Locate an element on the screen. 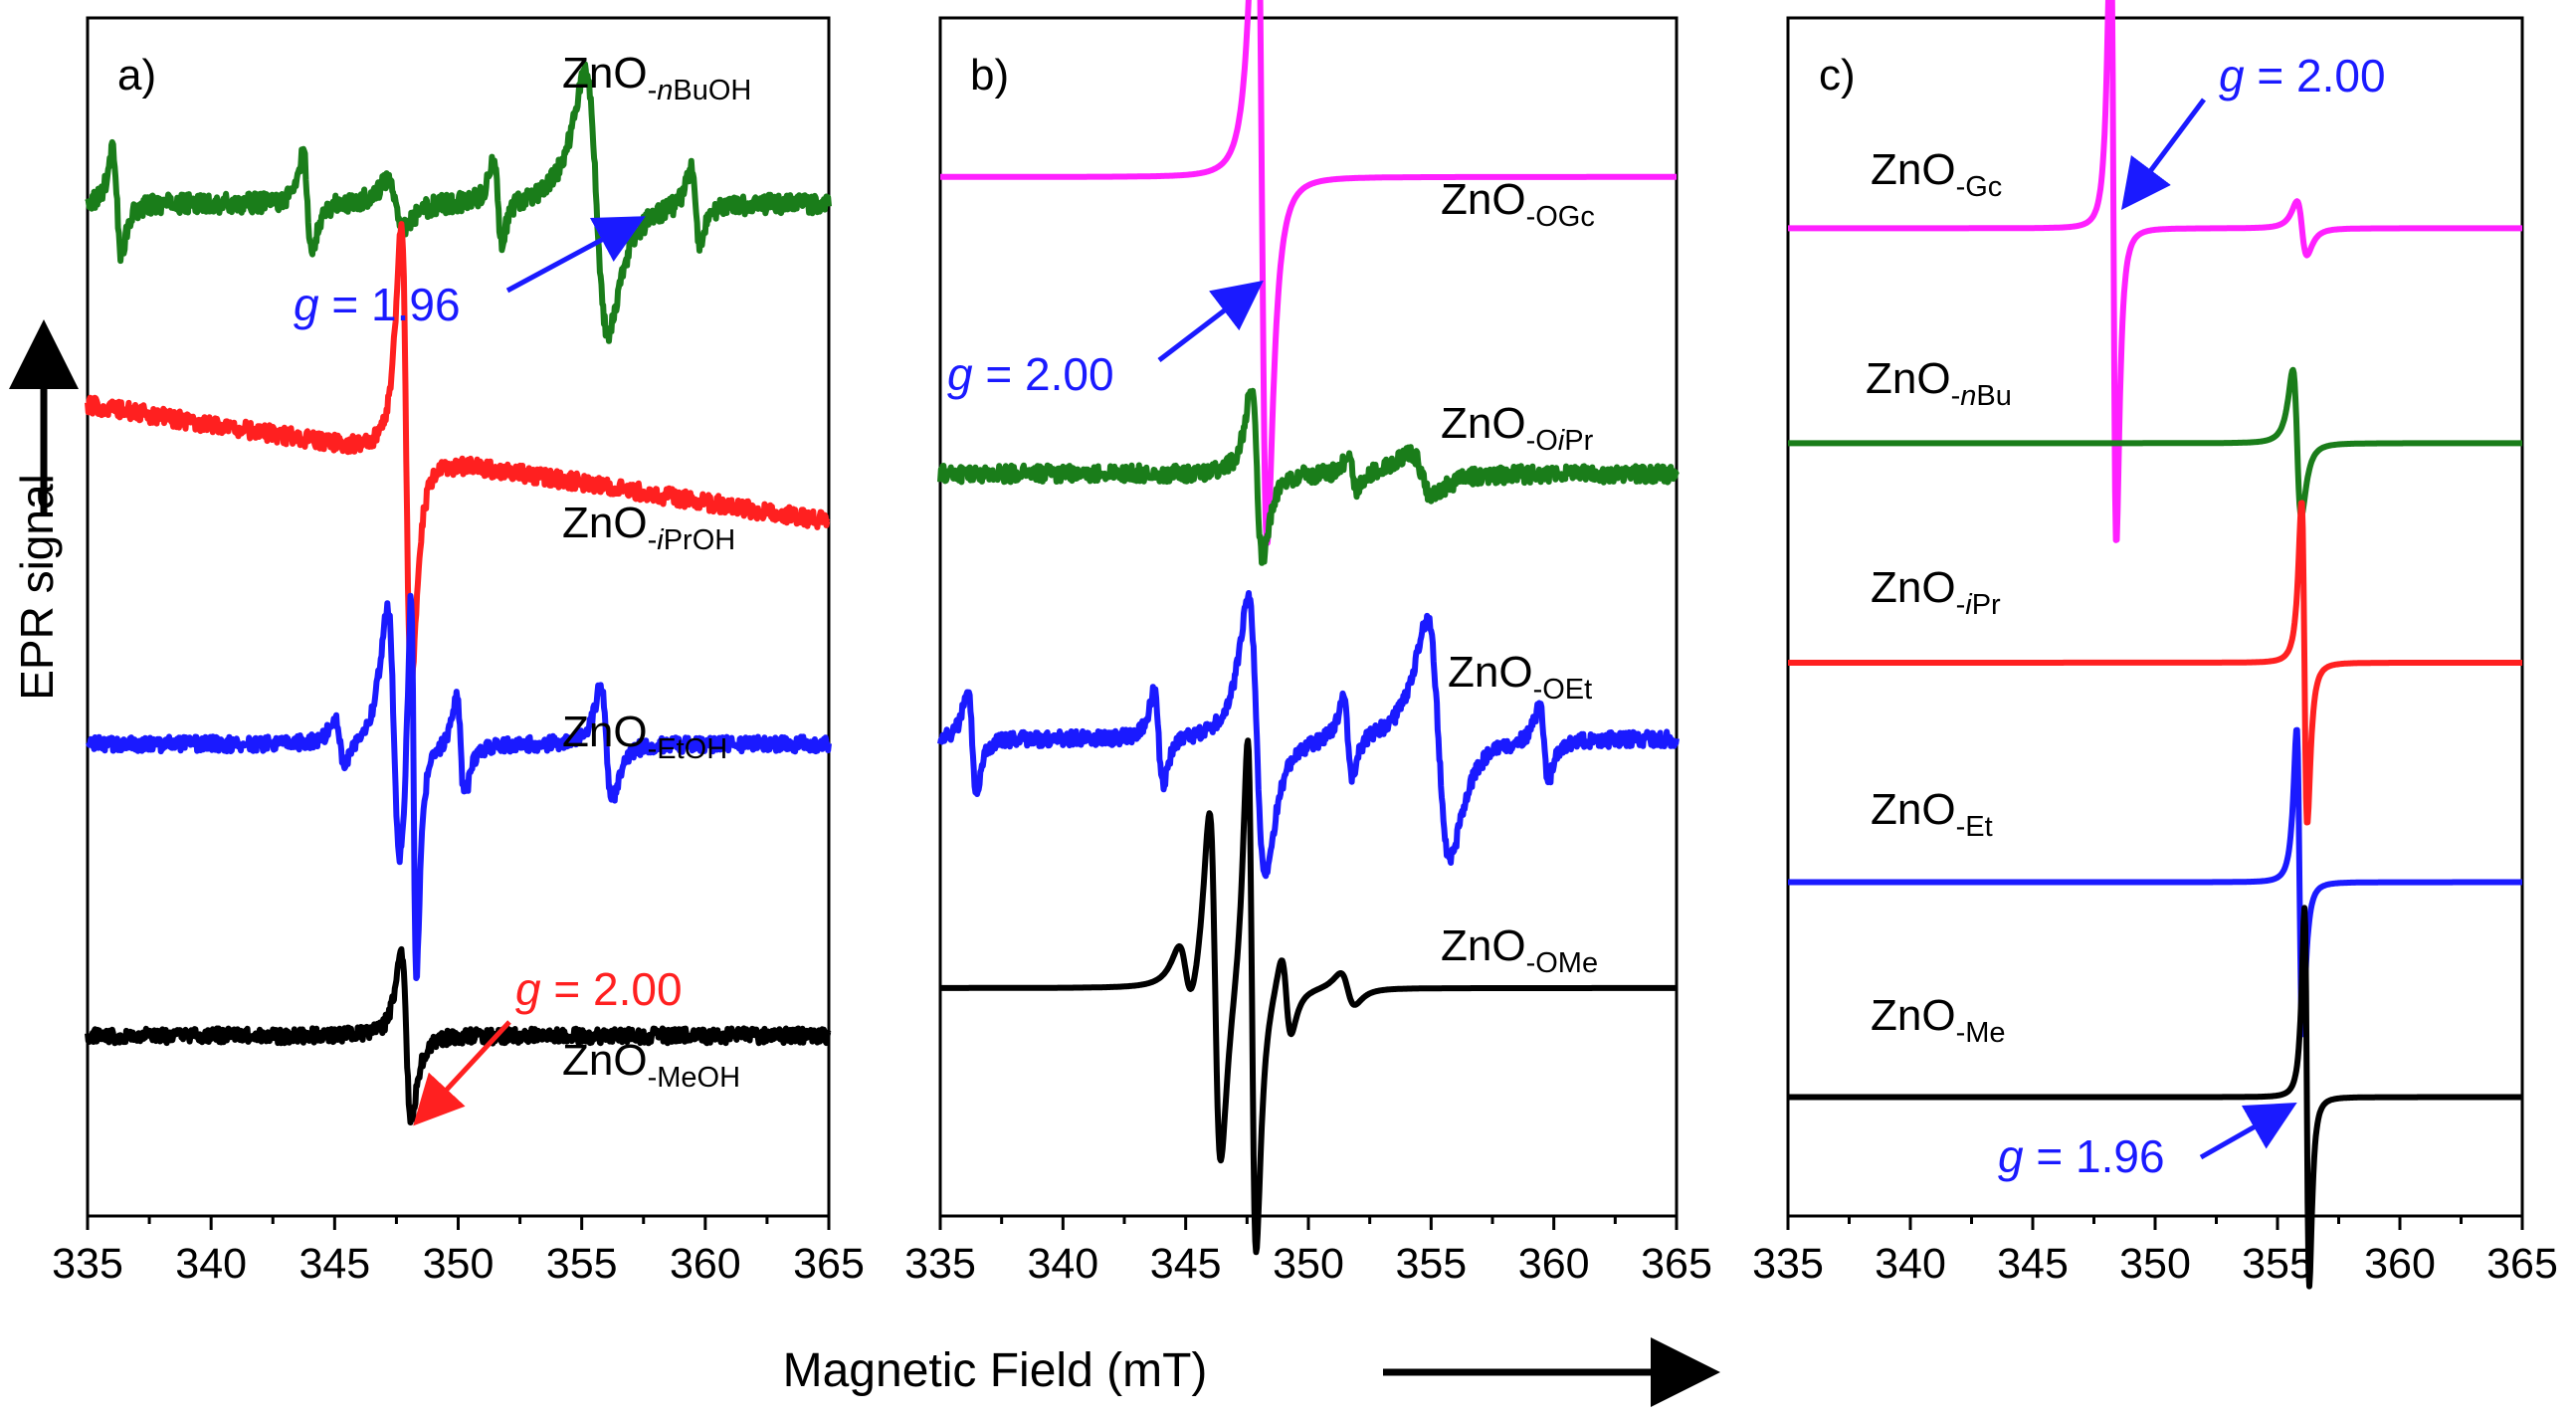  series-label: ZnO-MeOH is located at coordinates (651, 1065).